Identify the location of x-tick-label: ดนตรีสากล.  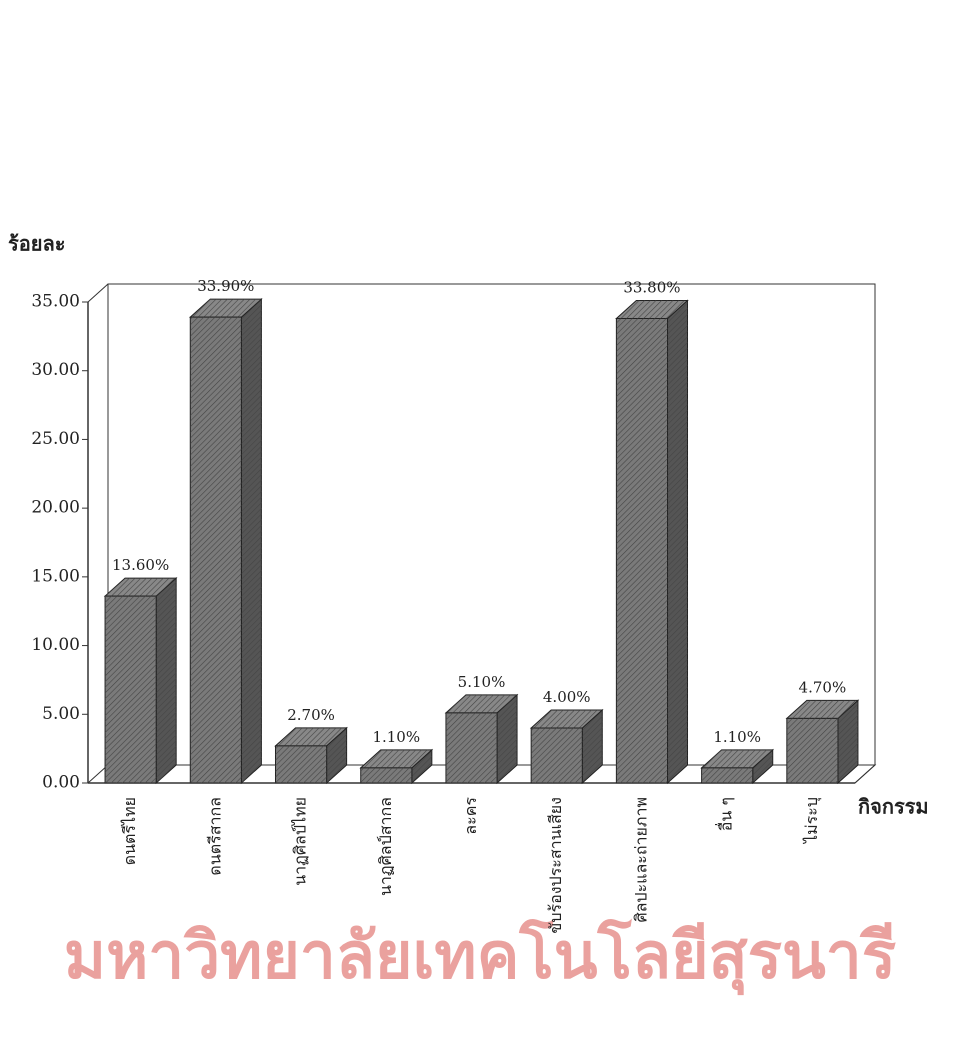
(214, 836).